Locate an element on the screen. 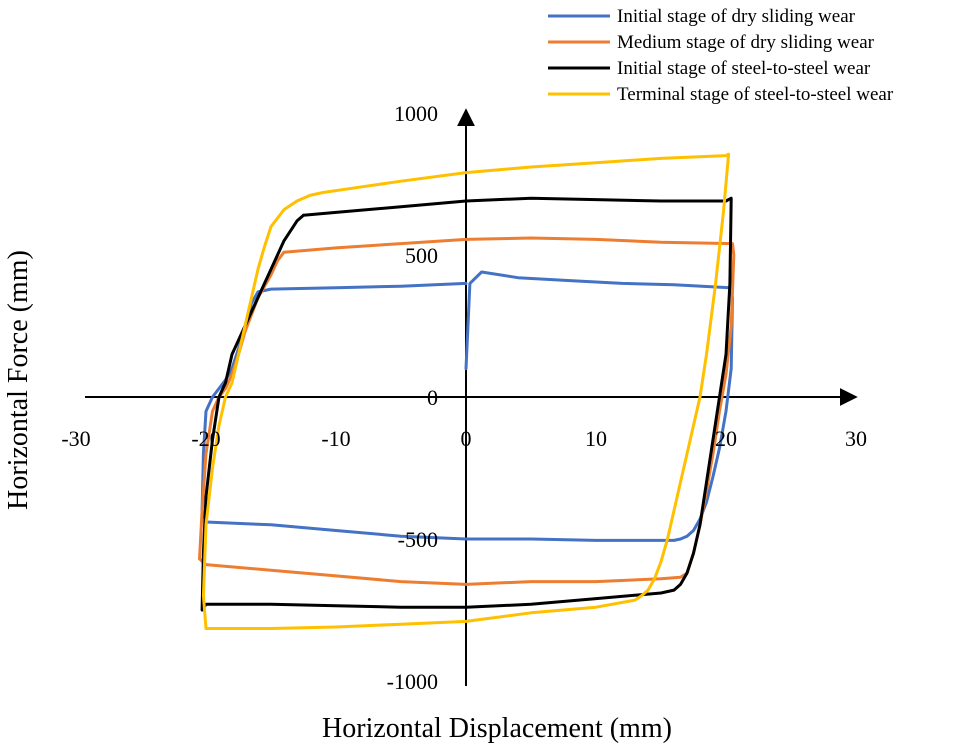 This screenshot has height=749, width=969. legend-label-4: Terminal stage of steel-to-steel wear is located at coordinates (755, 94).